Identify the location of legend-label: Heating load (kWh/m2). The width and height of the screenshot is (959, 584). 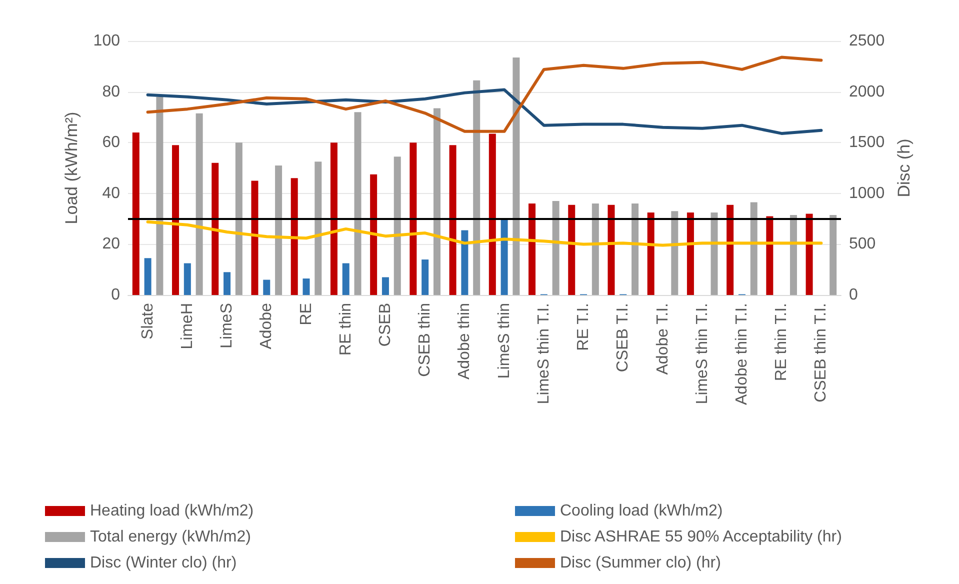
(172, 511).